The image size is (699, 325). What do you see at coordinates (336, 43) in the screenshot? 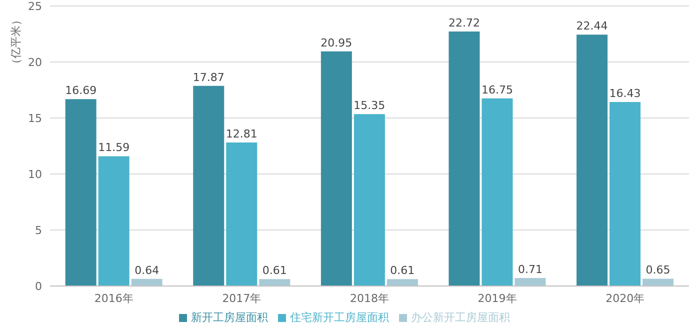
I see `data-label: 20.95` at bounding box center [336, 43].